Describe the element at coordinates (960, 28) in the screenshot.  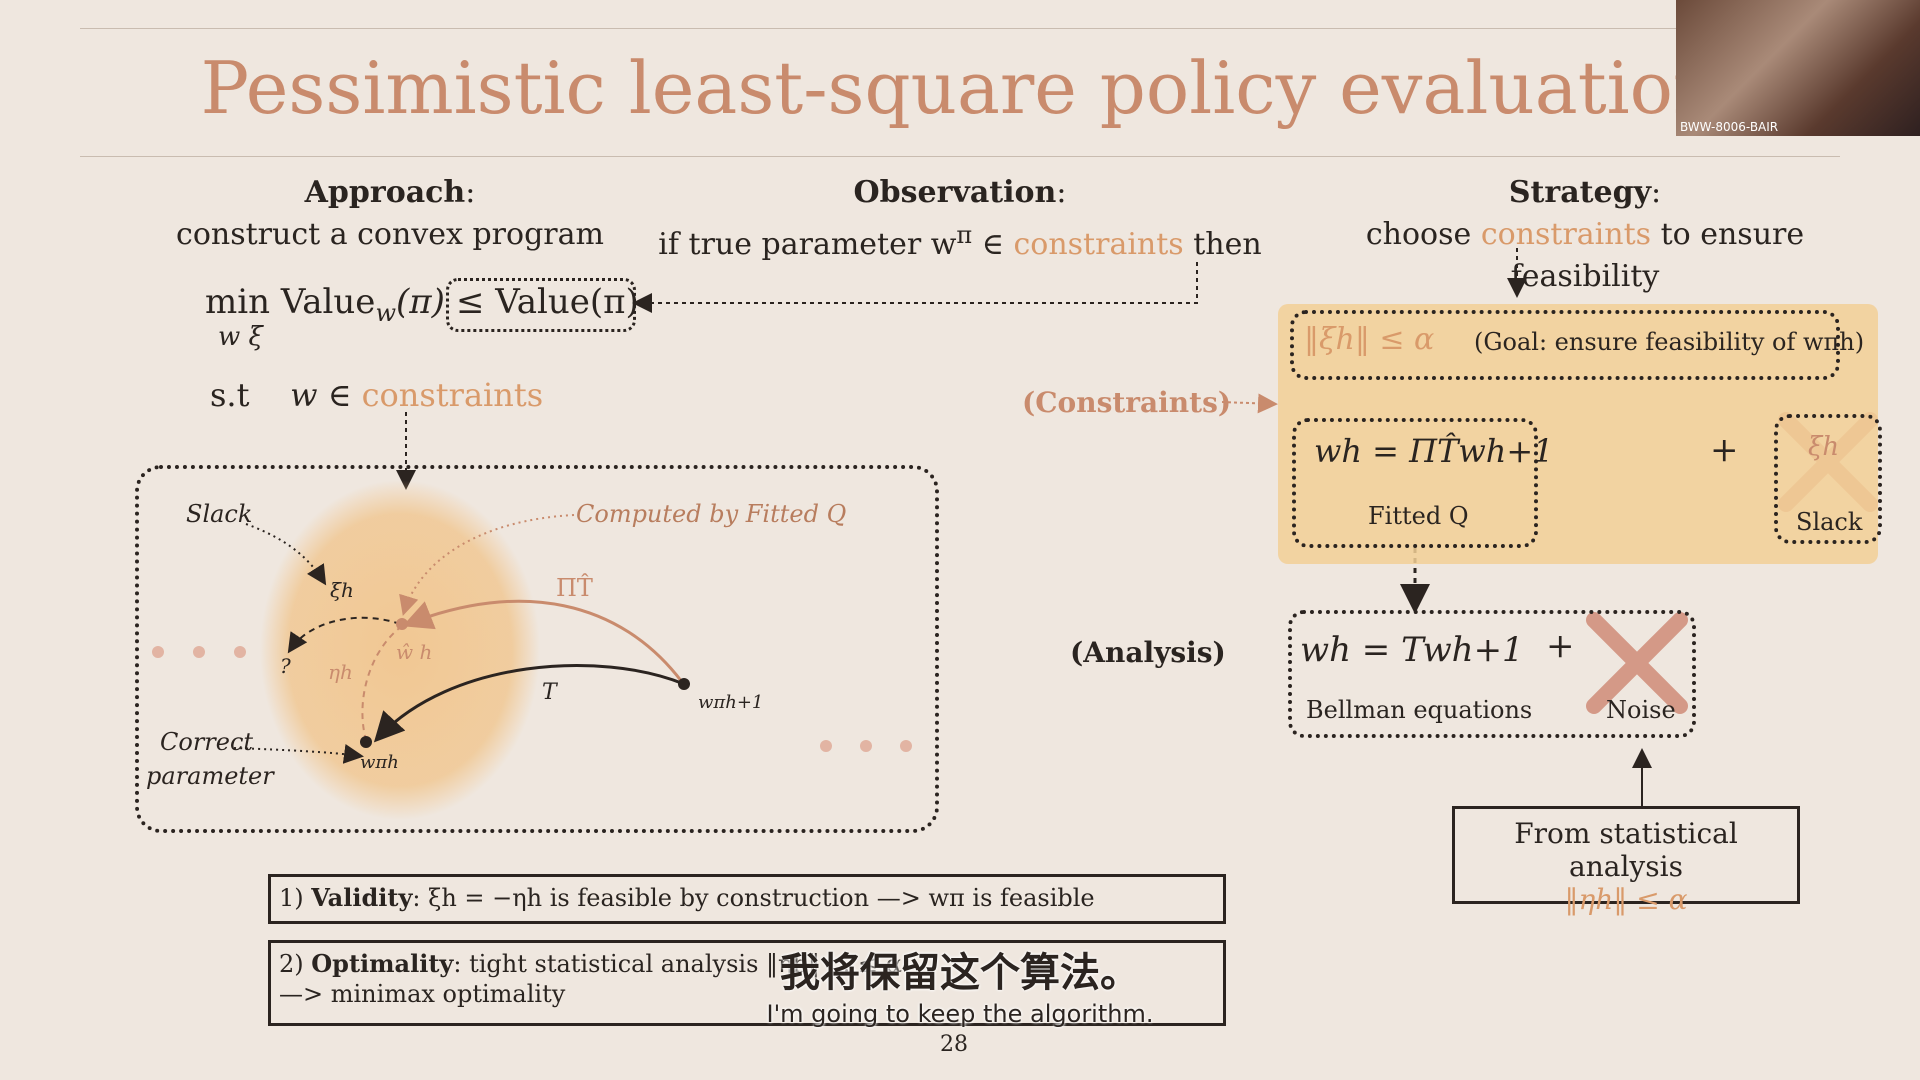
I see `top-rule` at that location.